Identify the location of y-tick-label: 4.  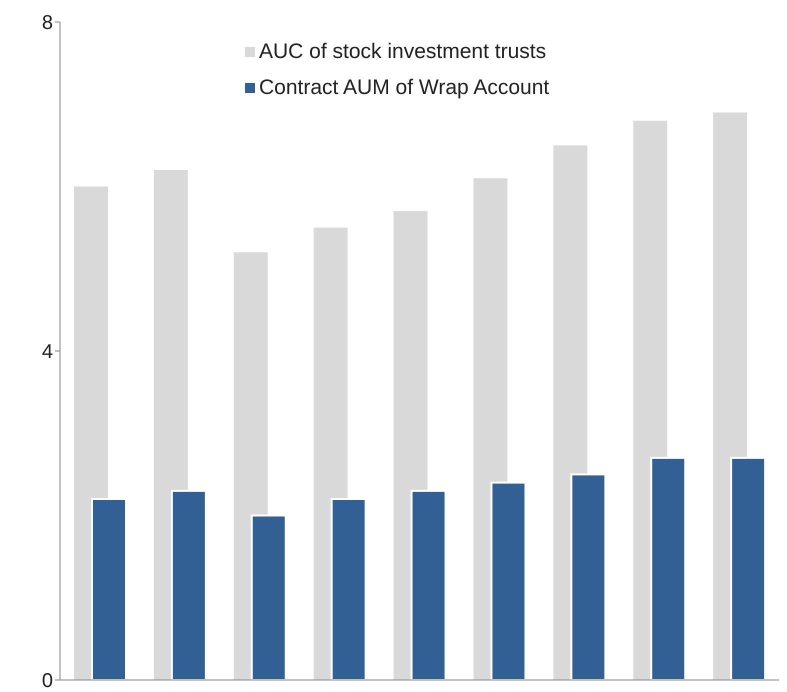
(47, 352).